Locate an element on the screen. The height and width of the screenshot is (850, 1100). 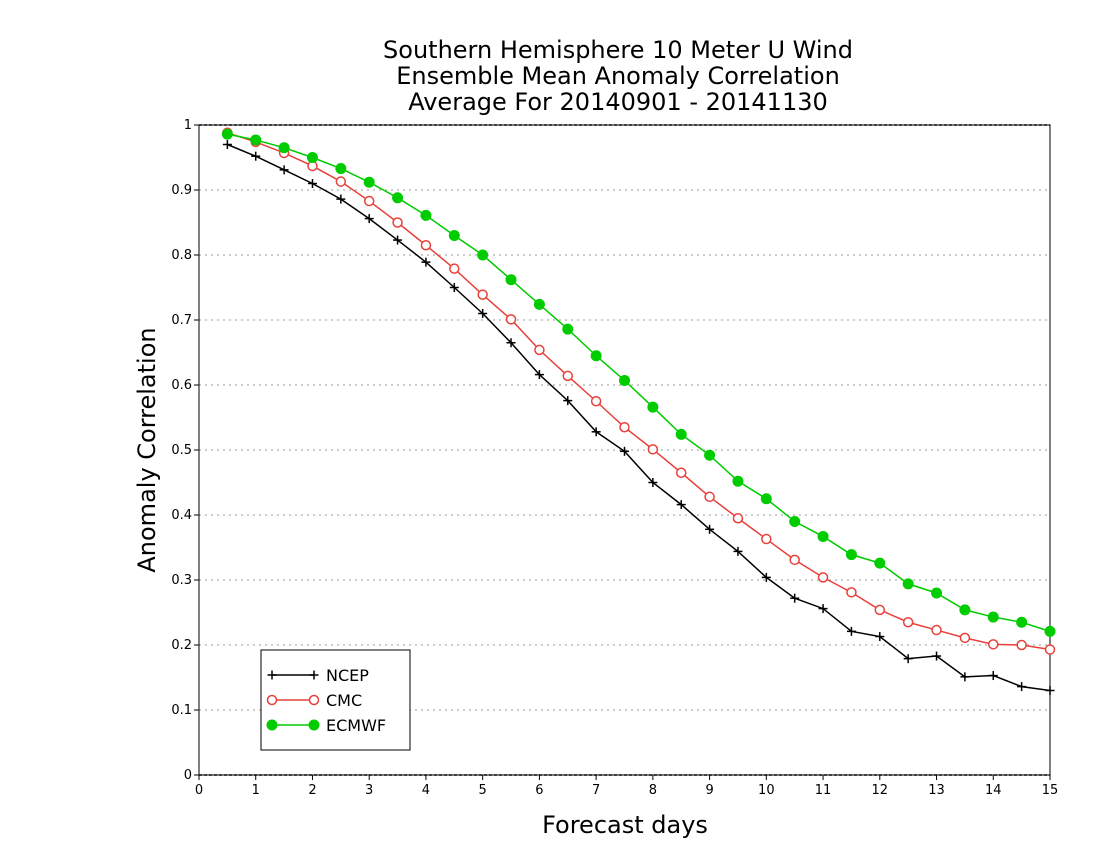
x-tick-label: 11 is located at coordinates (823, 790).